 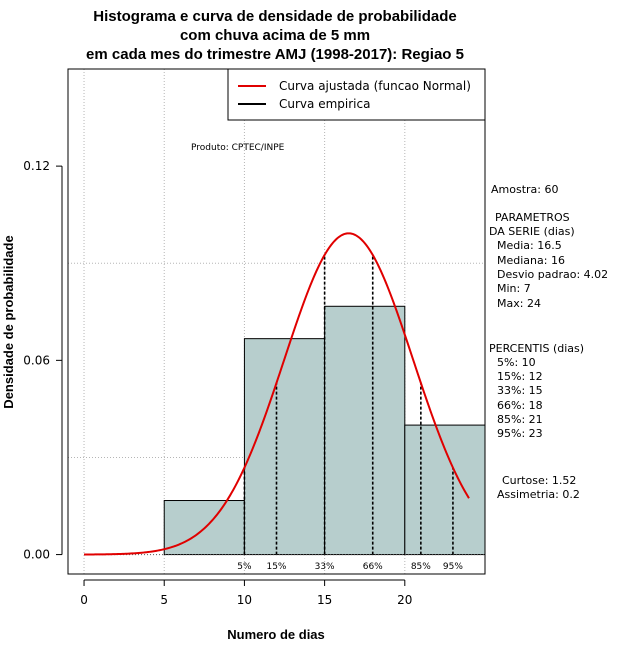 I want to click on percentil-33: 33%: 15, so click(x=520, y=390).